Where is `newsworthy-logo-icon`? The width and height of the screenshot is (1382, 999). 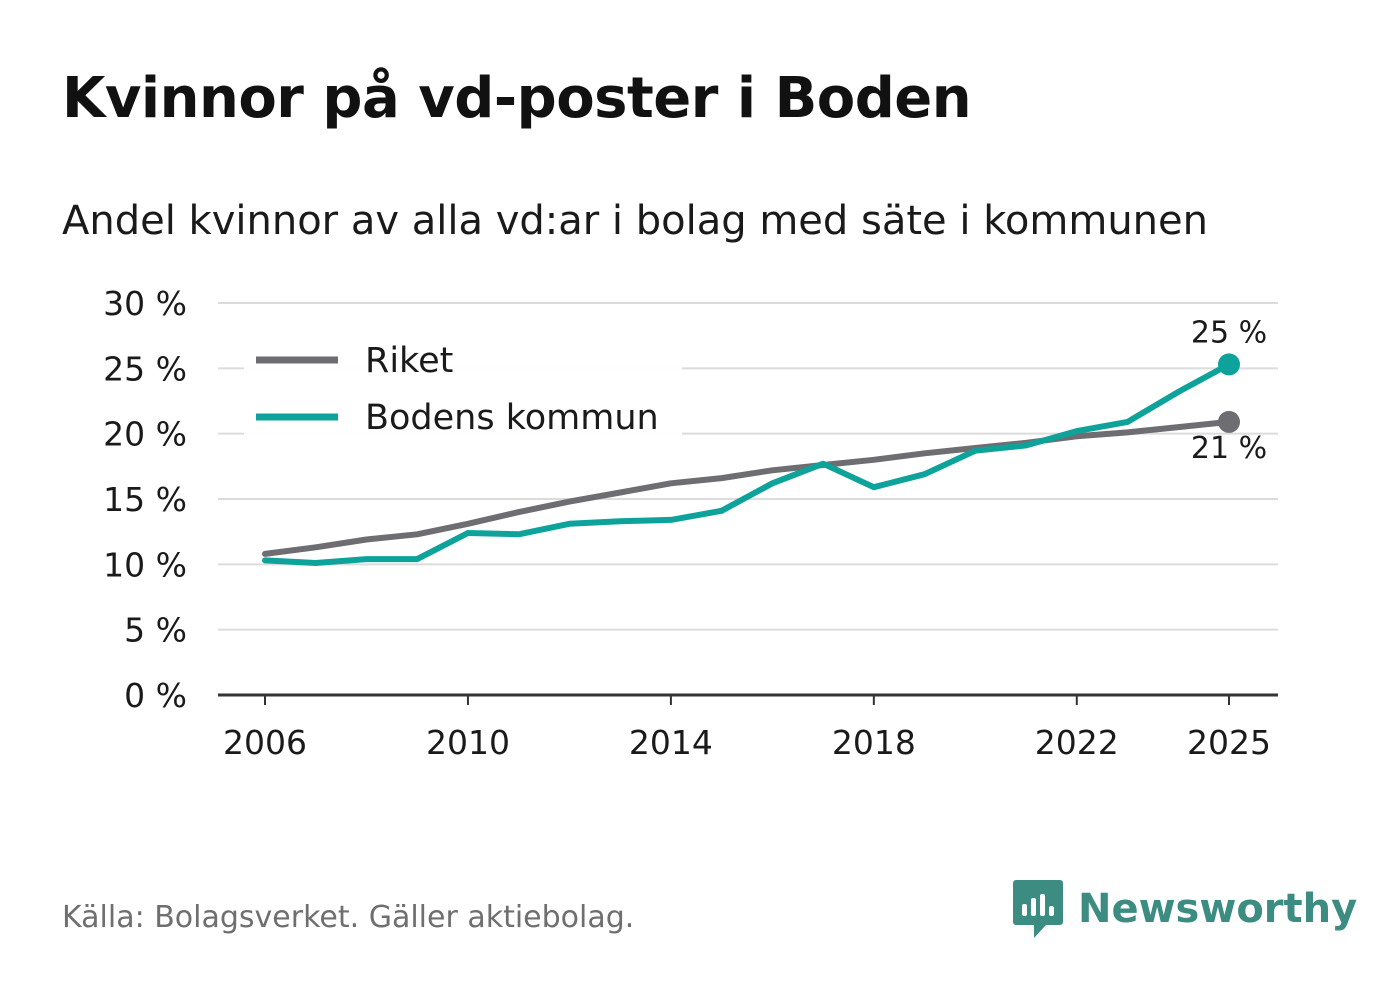 newsworthy-logo-icon is located at coordinates (1038, 909).